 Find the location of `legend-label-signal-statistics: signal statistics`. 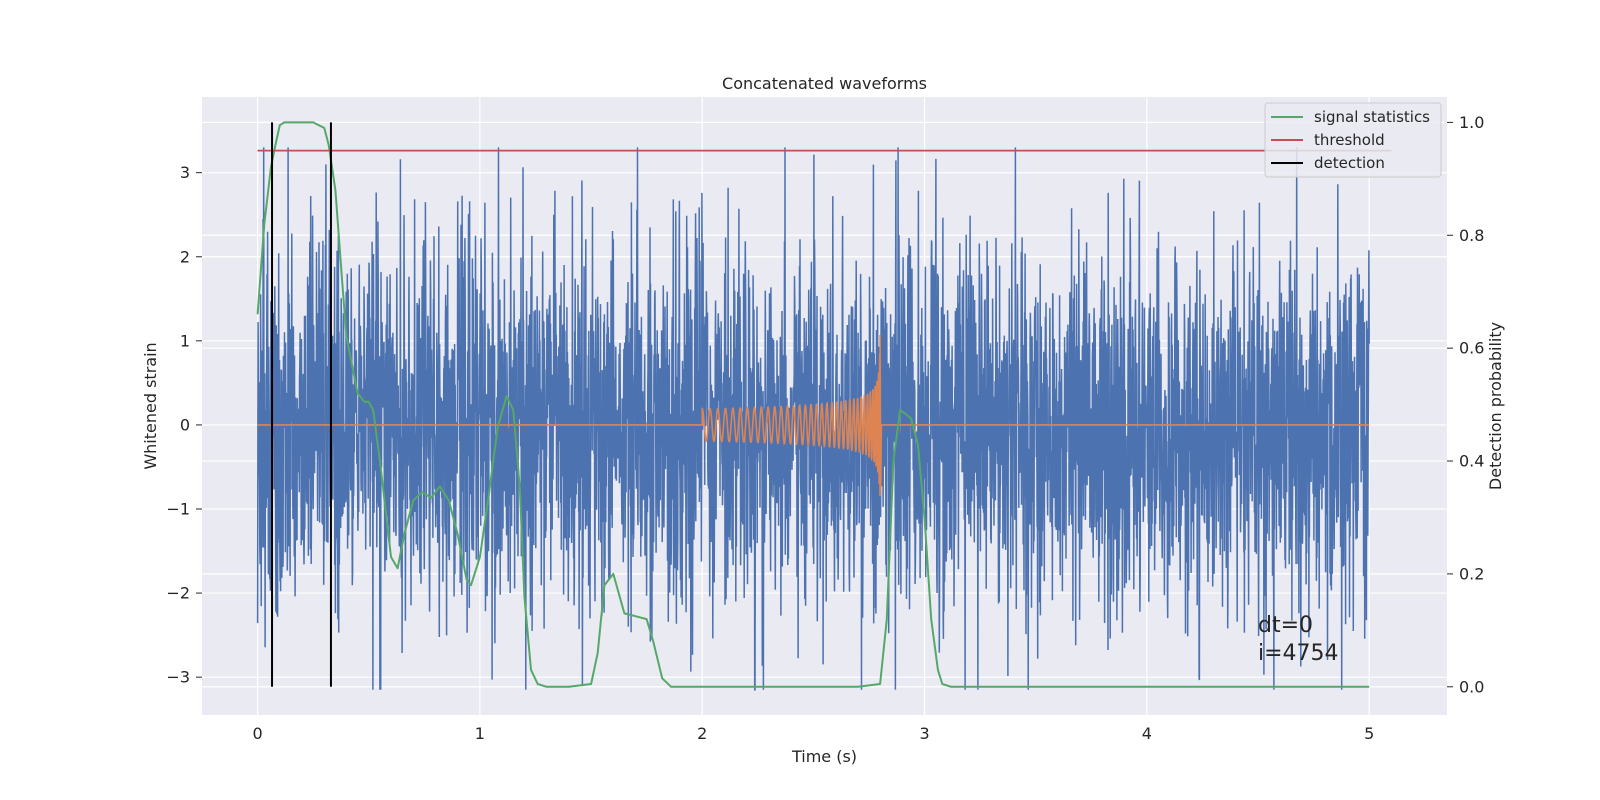

legend-label-signal-statistics: signal statistics is located at coordinates (1372, 117).